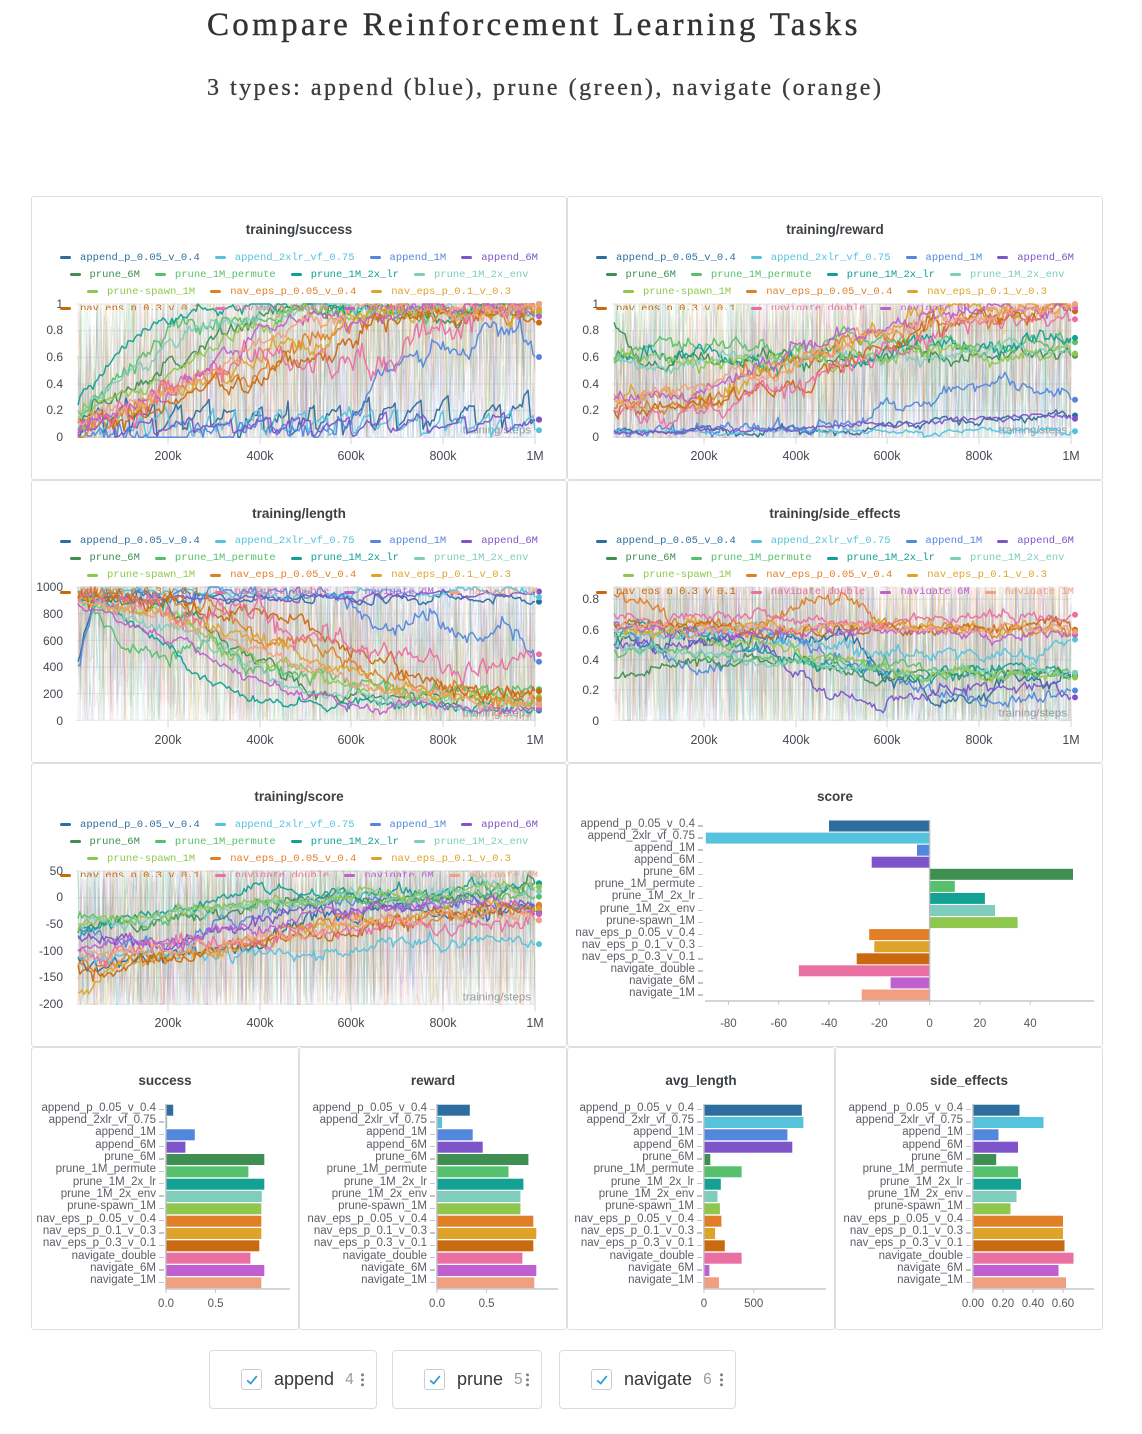 The height and width of the screenshot is (1434, 1142). I want to click on svg-text: 20, so click(980, 1024).